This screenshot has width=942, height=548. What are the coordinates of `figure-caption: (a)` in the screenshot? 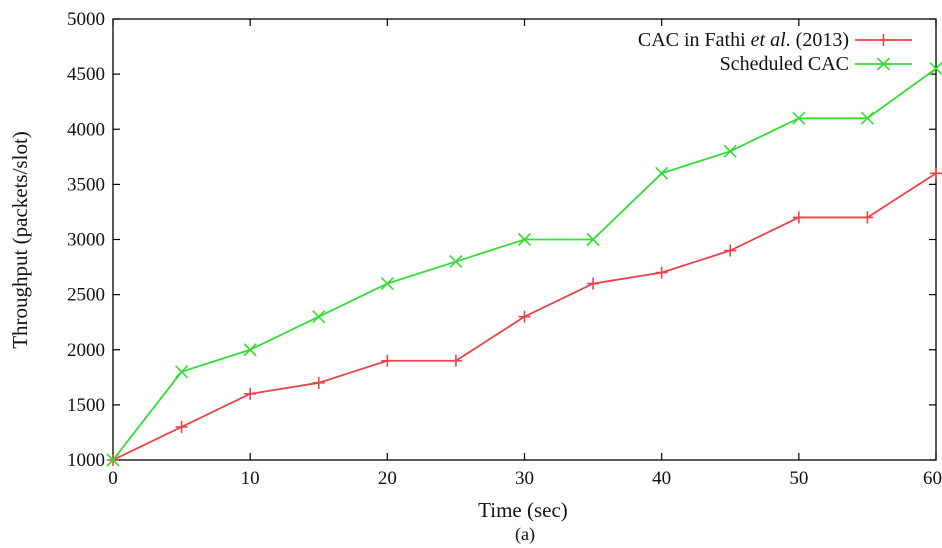 It's located at (525, 534).